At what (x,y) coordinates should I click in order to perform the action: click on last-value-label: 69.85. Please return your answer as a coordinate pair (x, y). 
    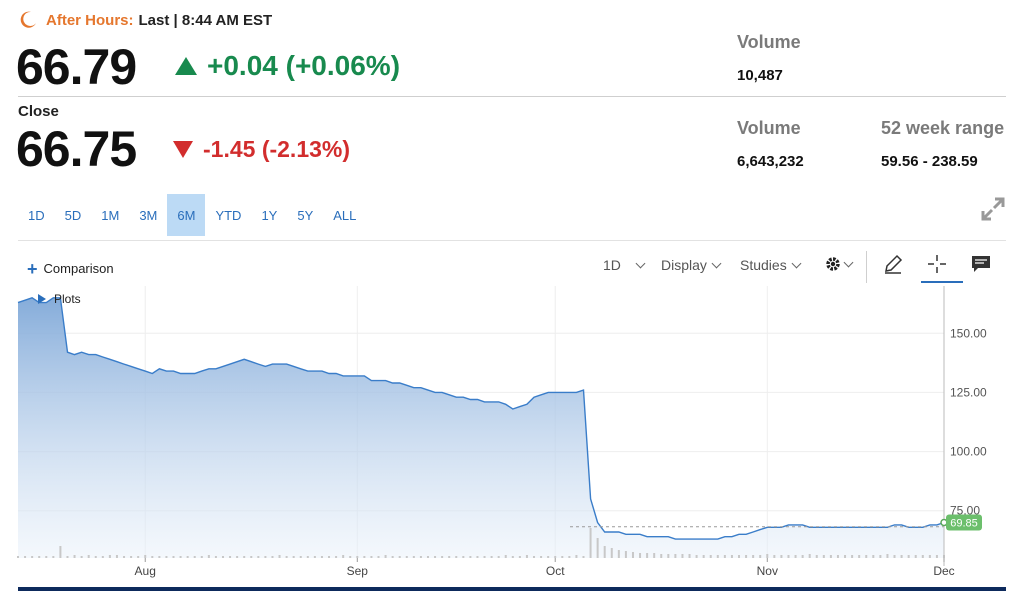
    Looking at the image, I should click on (964, 524).